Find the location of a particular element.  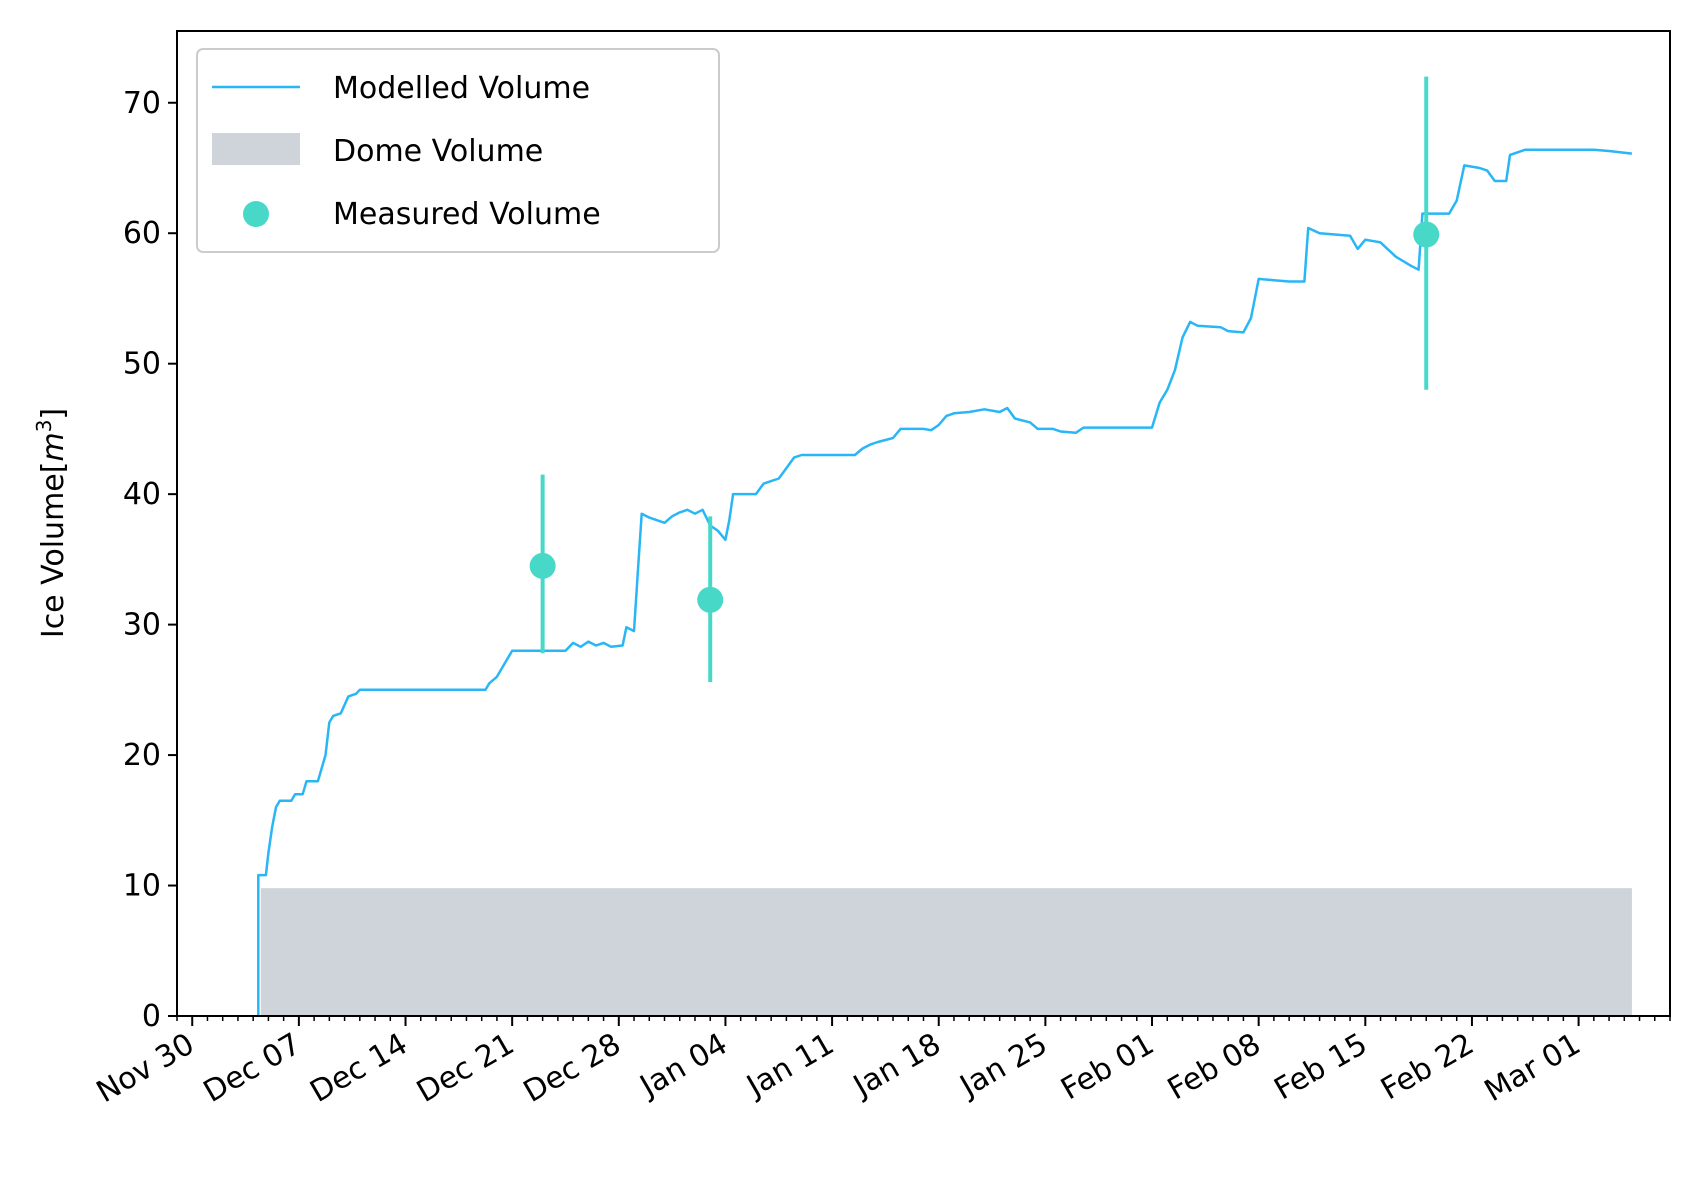

legend-measured-swatch is located at coordinates (256, 214).